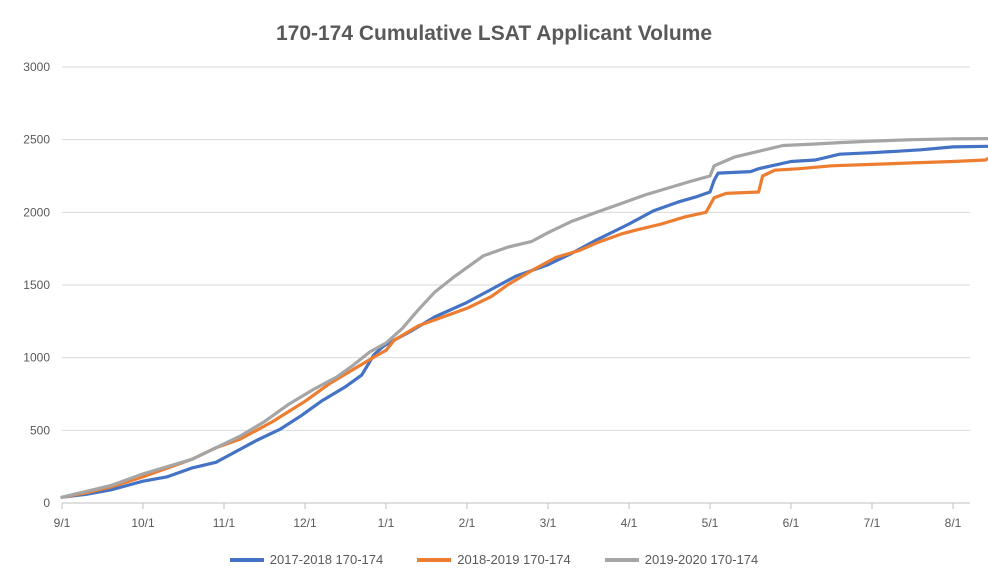 This screenshot has width=988, height=587. Describe the element at coordinates (36, 285) in the screenshot. I see `y-tick-label: 1500` at that location.